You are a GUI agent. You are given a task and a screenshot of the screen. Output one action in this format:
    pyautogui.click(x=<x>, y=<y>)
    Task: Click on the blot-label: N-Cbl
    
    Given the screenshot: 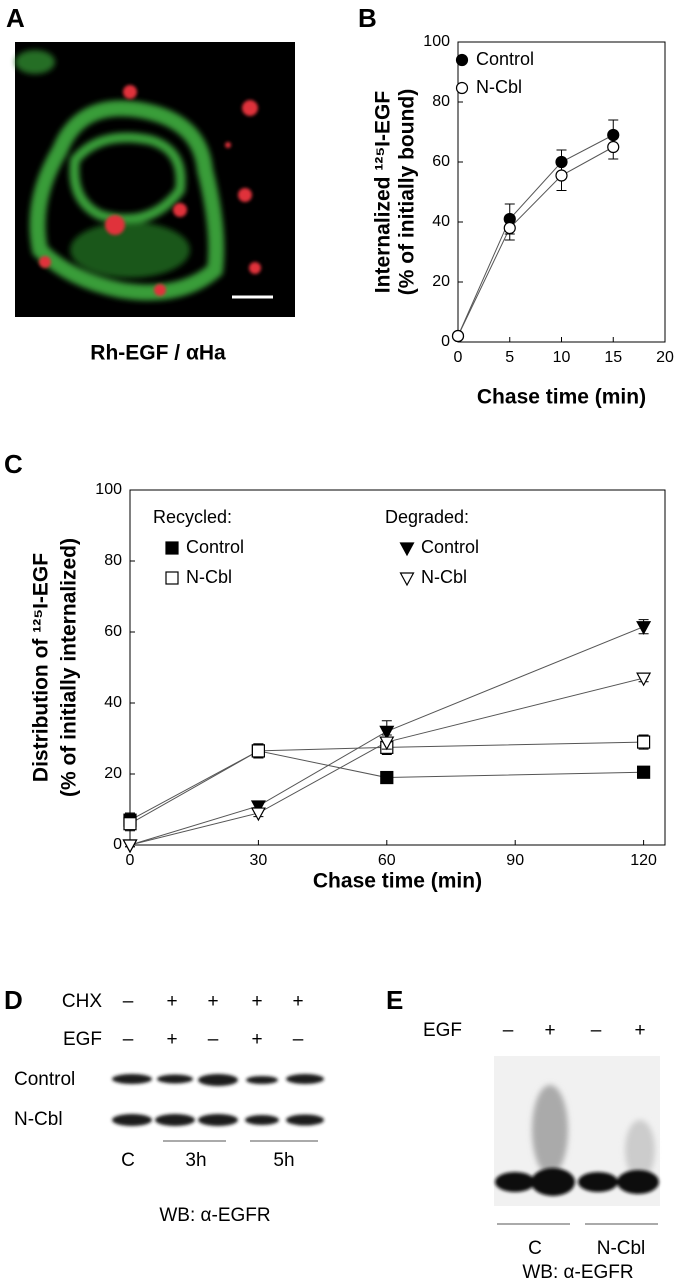 What is the action you would take?
    pyautogui.click(x=38, y=1119)
    